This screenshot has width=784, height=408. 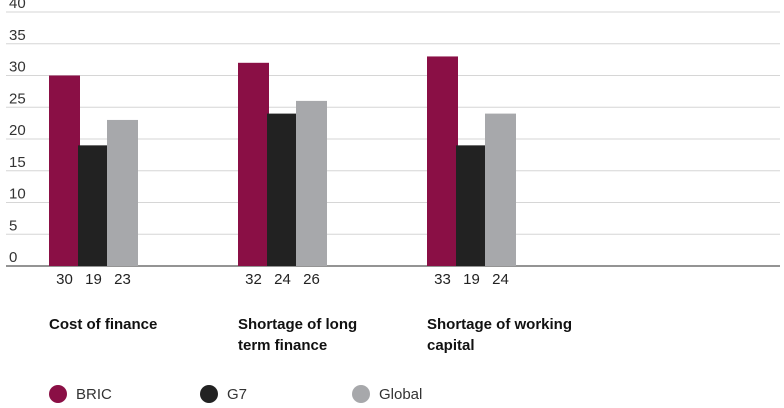 I want to click on legend-item-bric: BRIC, so click(x=80, y=394).